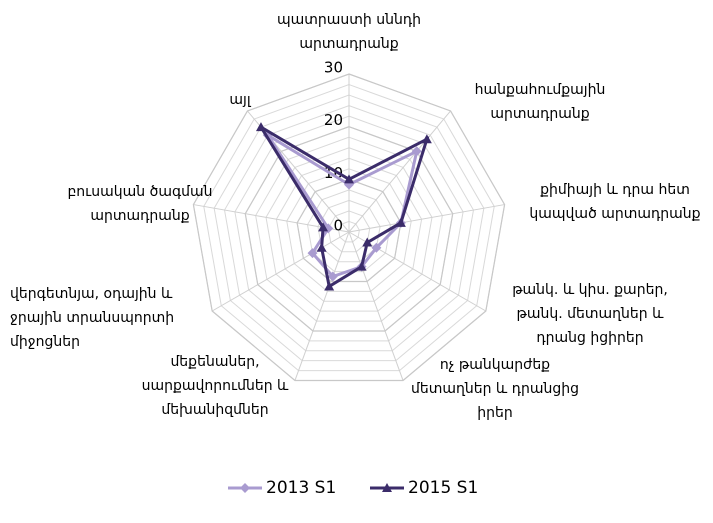 The image size is (713, 523). Describe the element at coordinates (333, 68) in the screenshot. I see `tick-label: 30` at that location.